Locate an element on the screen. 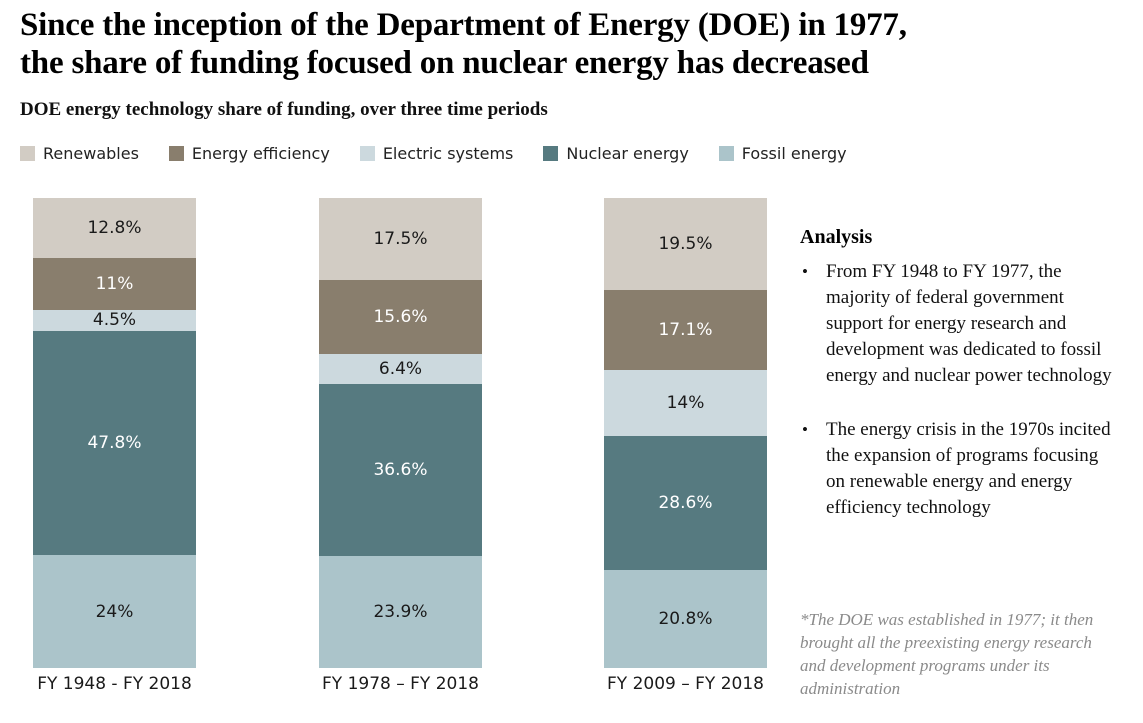 This screenshot has height=723, width=1143. bar-segment-energy-efficiency: 11% is located at coordinates (114, 284).